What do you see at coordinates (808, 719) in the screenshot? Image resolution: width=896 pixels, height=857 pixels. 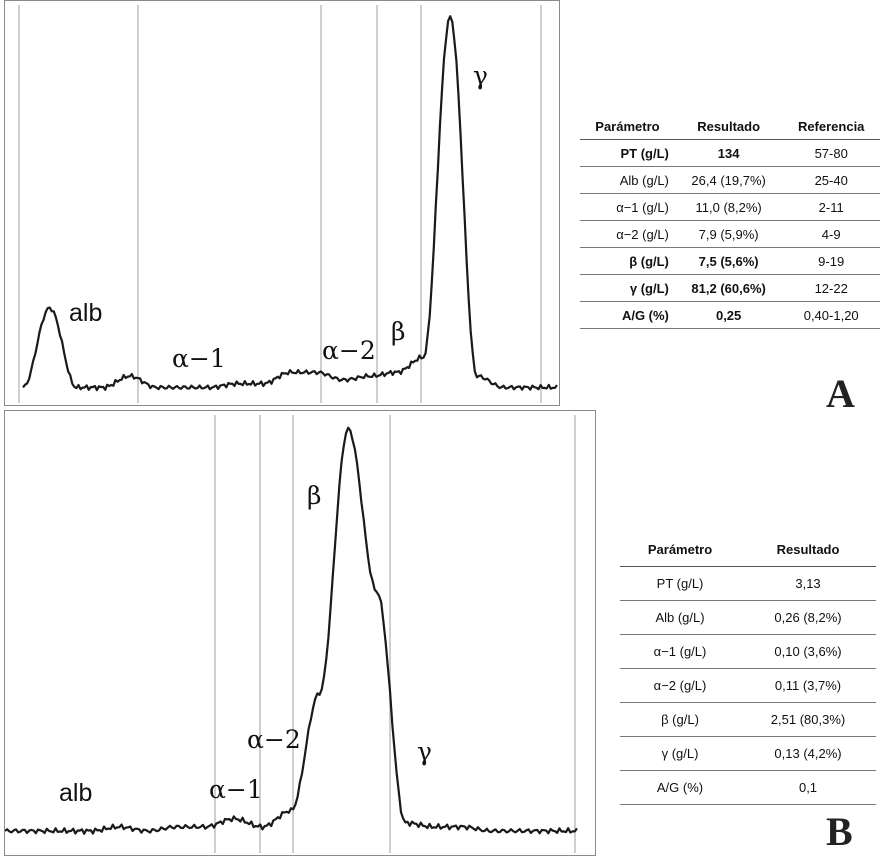 I see `result-cell: 2,51 (80,3%)` at bounding box center [808, 719].